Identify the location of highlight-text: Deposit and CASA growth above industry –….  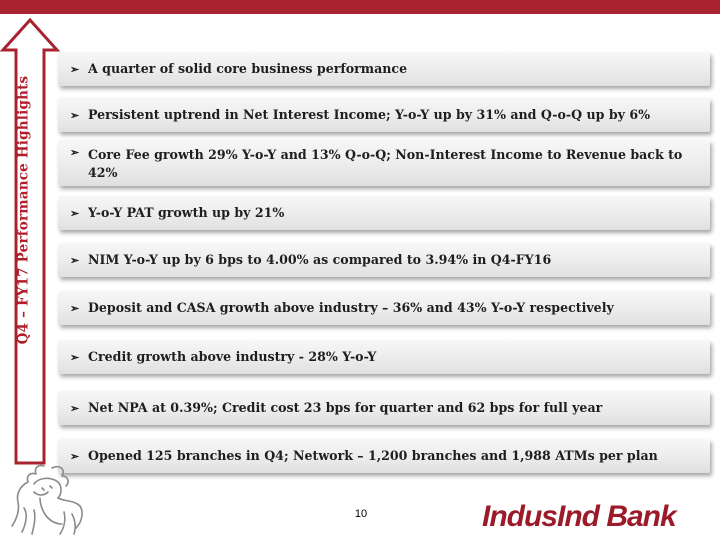
(351, 307).